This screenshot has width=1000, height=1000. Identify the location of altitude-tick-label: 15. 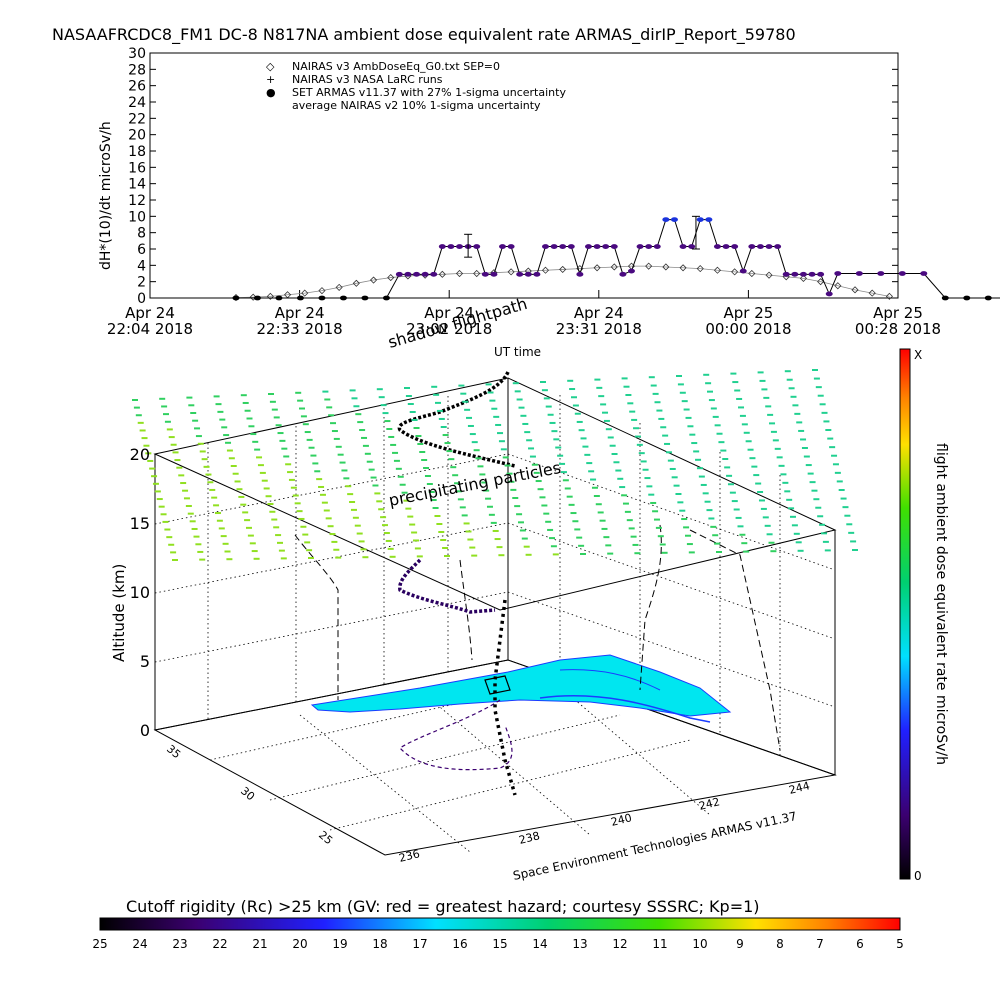
(140, 523).